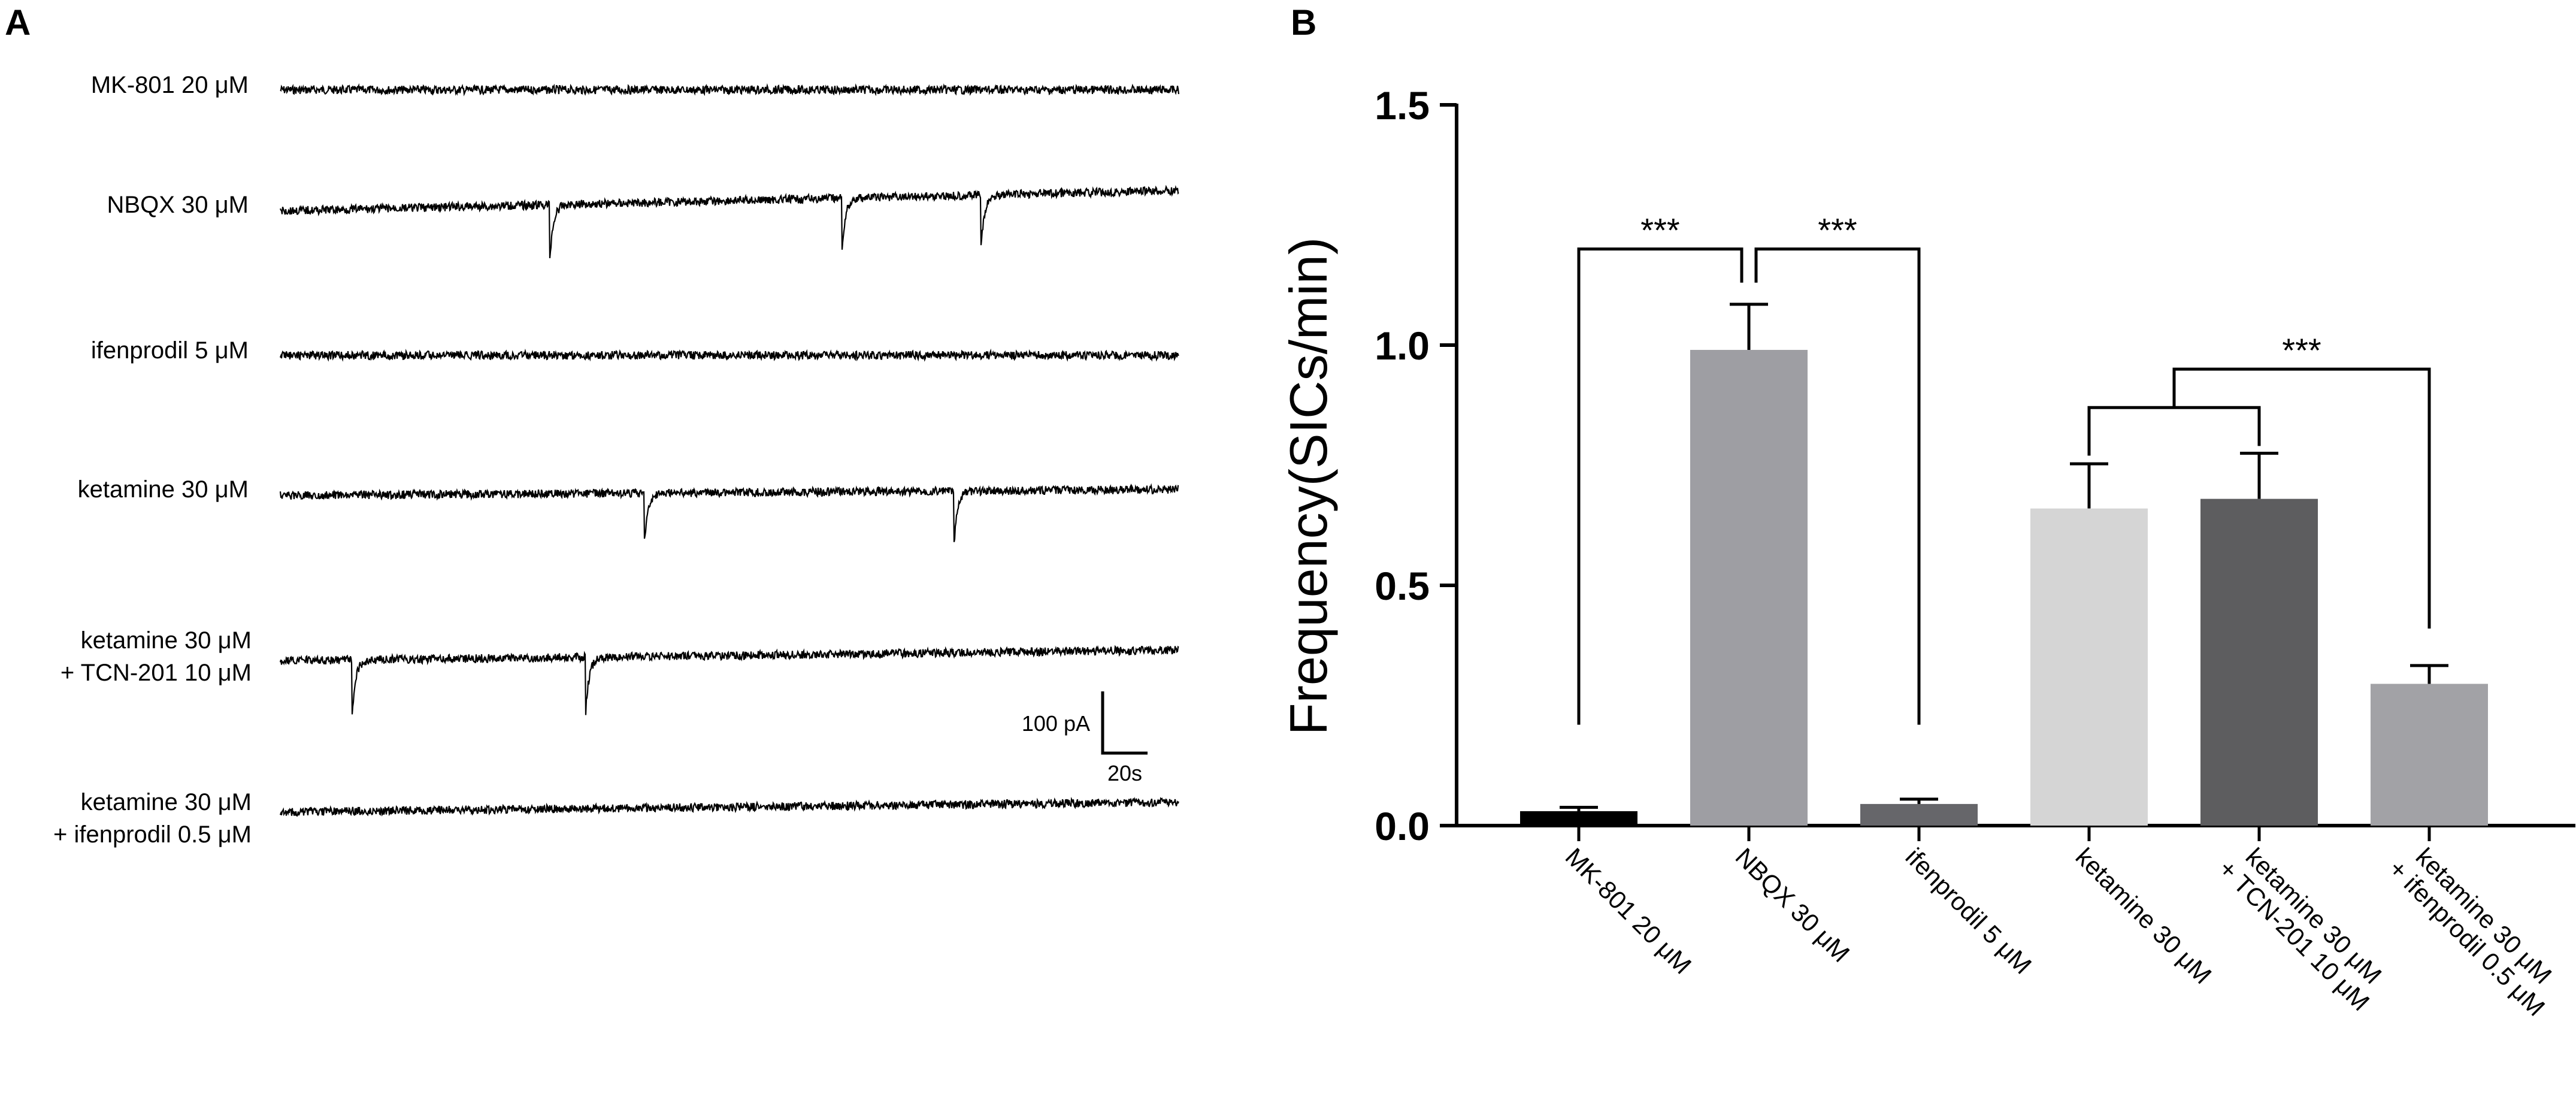  What do you see at coordinates (1402, 586) in the screenshot?
I see `y-tick-label: 0.5` at bounding box center [1402, 586].